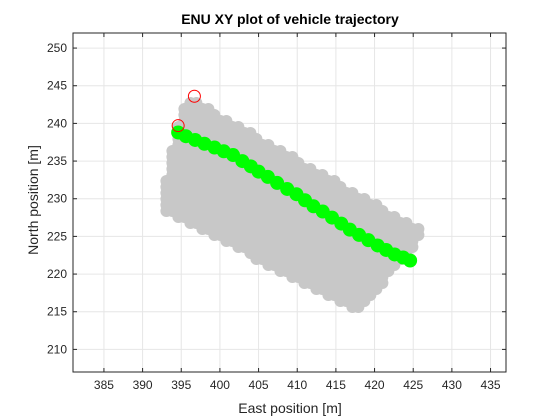 This screenshot has width=560, height=420. What do you see at coordinates (104, 385) in the screenshot?
I see `x-tick-label: 385` at bounding box center [104, 385].